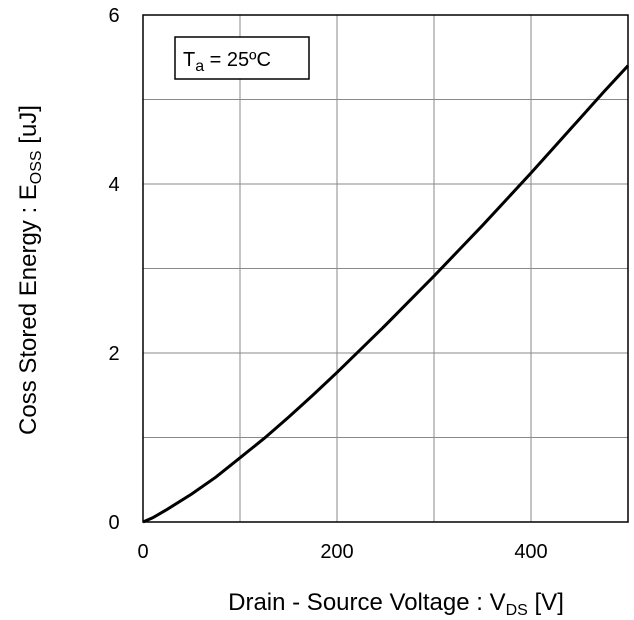 This screenshot has height=620, width=634. What do you see at coordinates (30, 270) in the screenshot?
I see `y-axis-label: Coss Stored Energy : EOSS [uJ]` at bounding box center [30, 270].